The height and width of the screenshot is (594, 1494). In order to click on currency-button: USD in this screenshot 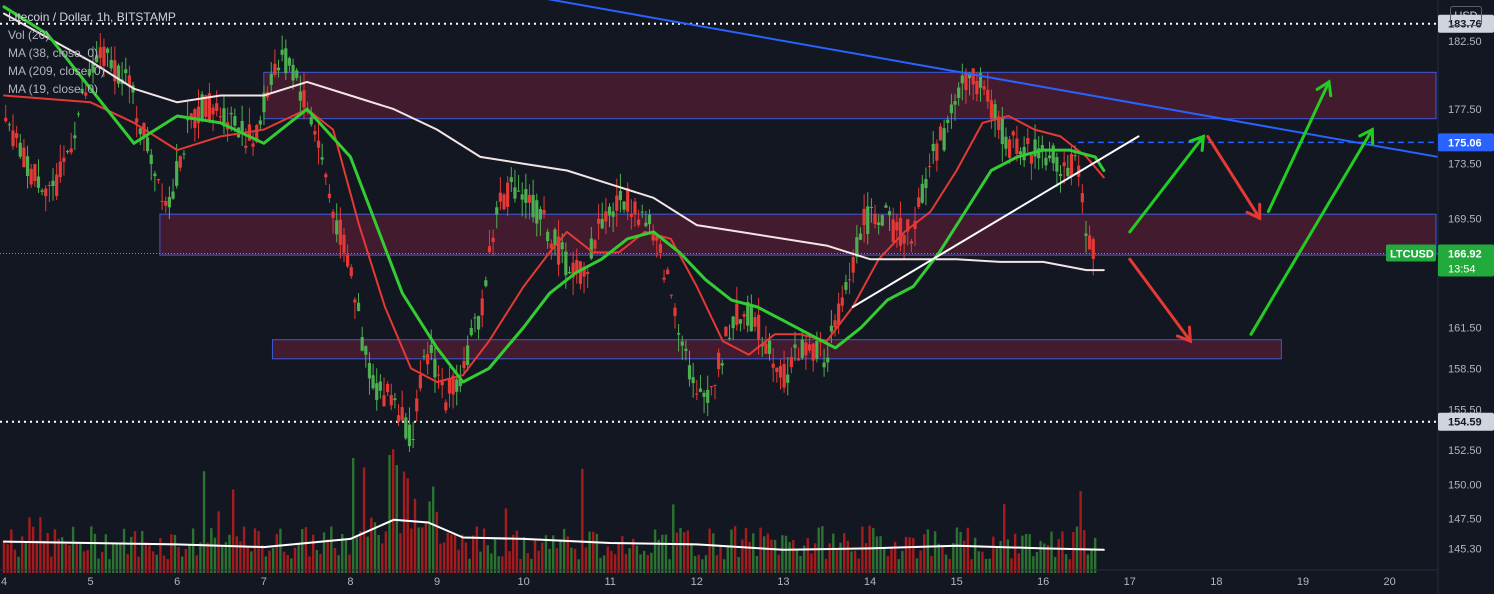, I will do `click(1466, 16)`.